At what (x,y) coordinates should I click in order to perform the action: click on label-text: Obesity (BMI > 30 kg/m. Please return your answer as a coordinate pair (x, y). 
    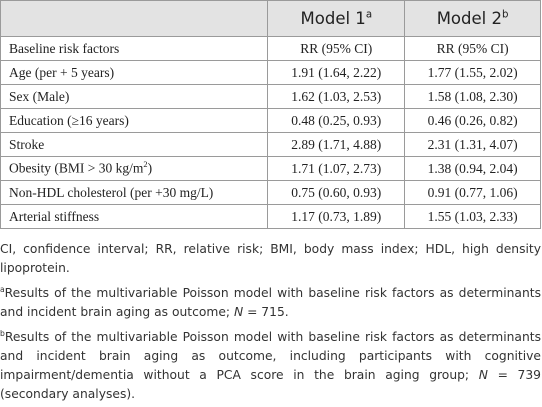
    Looking at the image, I should click on (76, 168).